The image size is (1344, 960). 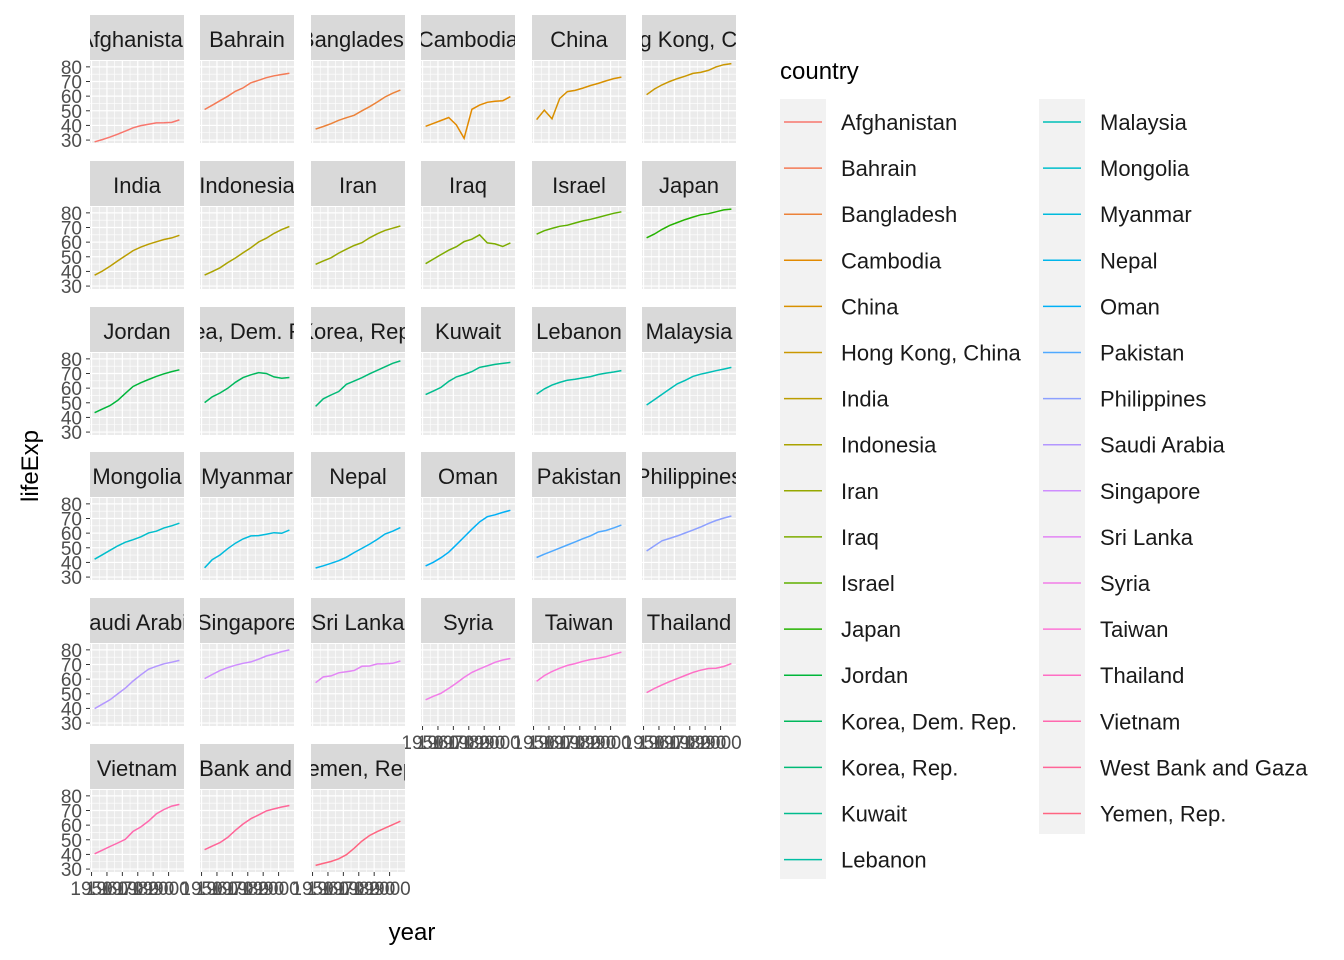 I want to click on legend-label: Bahrain, so click(x=879, y=168).